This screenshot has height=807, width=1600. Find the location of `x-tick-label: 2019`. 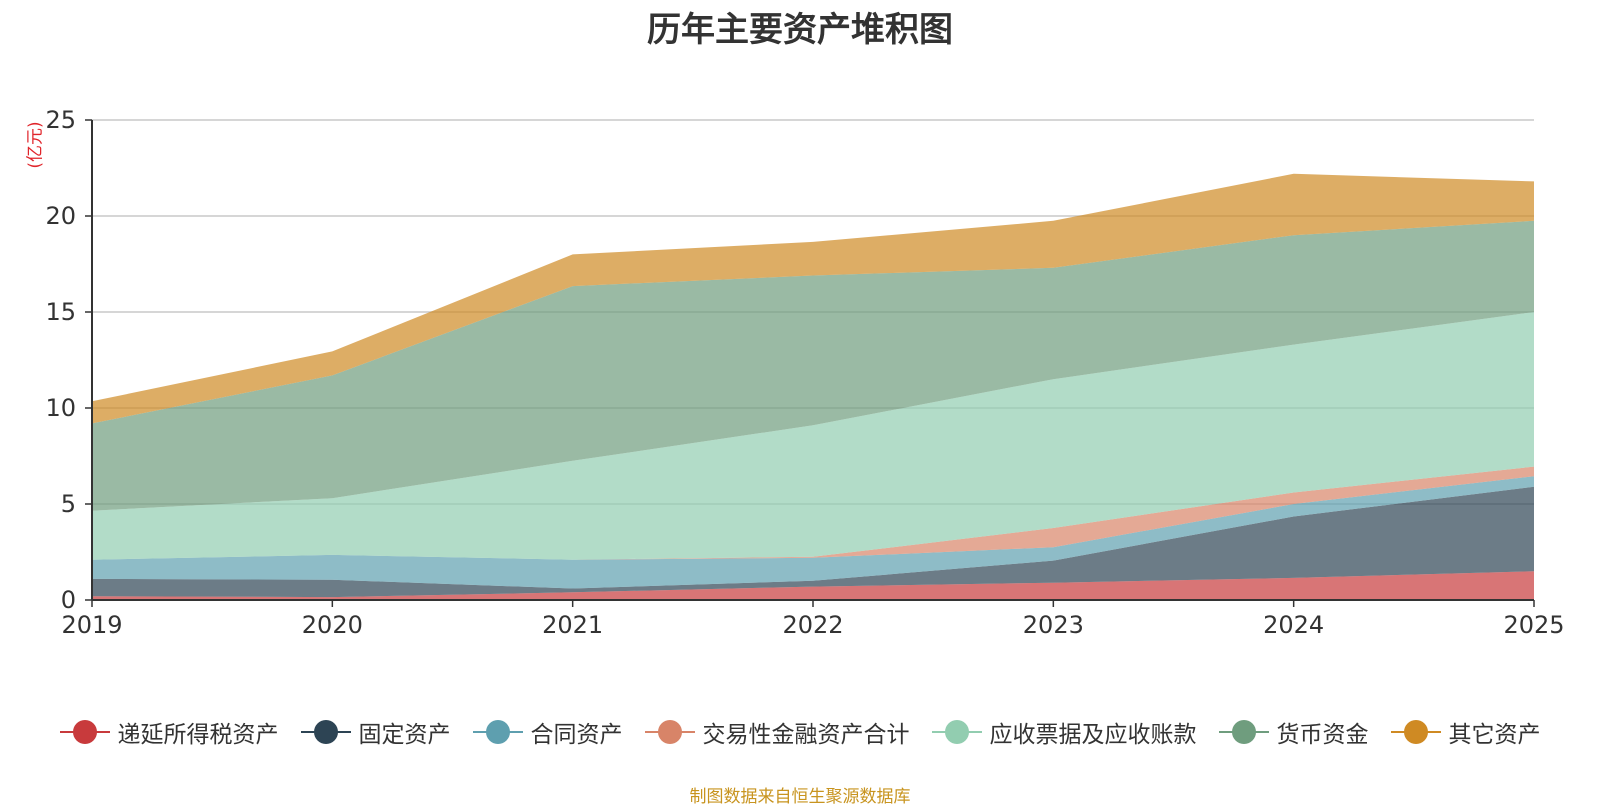

x-tick-label: 2019 is located at coordinates (91, 625).